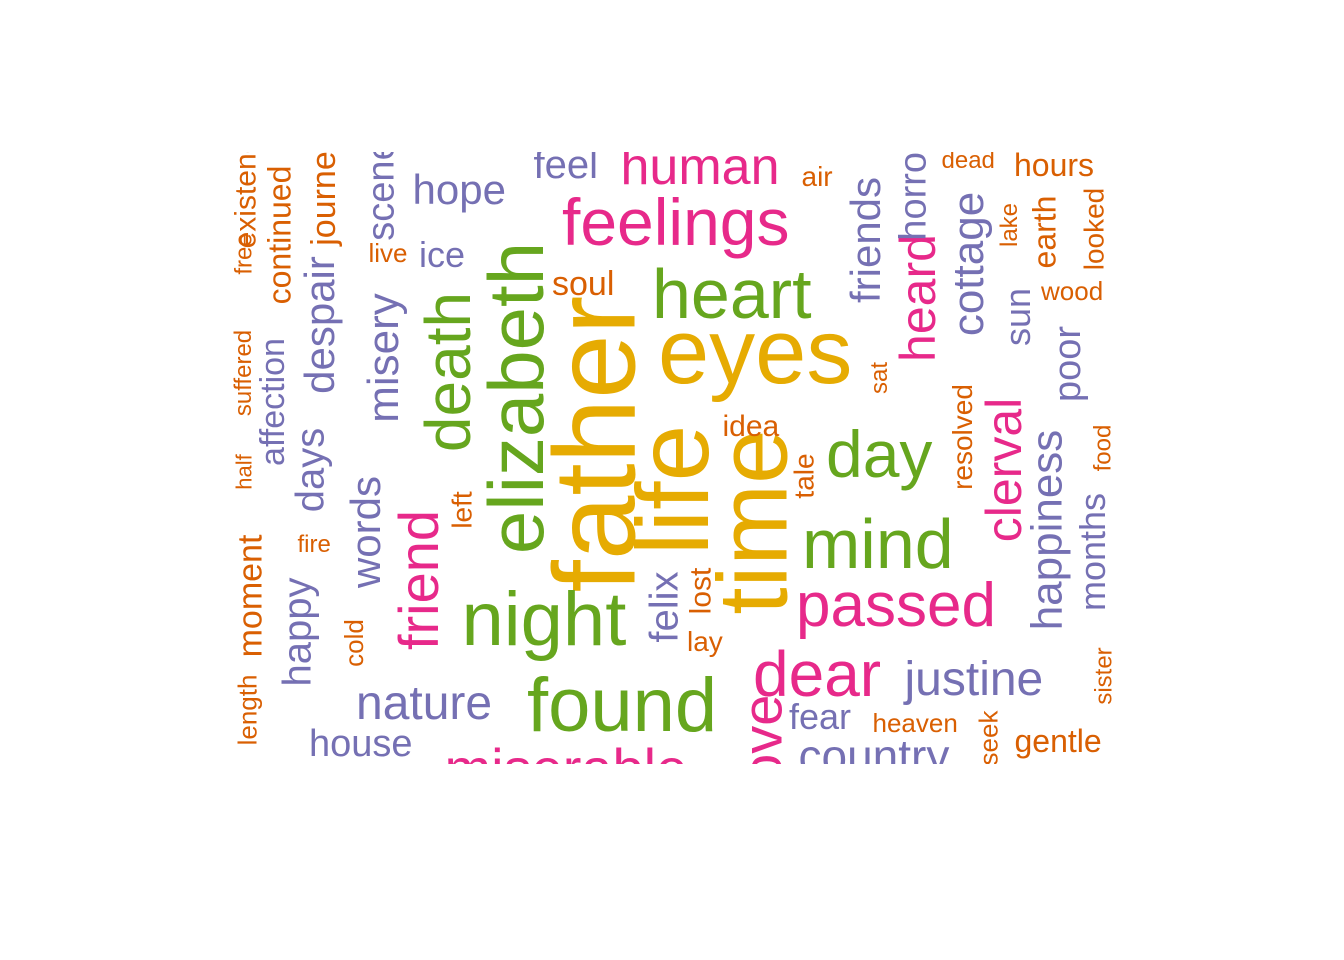 Image resolution: width=1344 pixels, height=960 pixels. What do you see at coordinates (987, 737) in the screenshot?
I see `word-seek: seek` at bounding box center [987, 737].